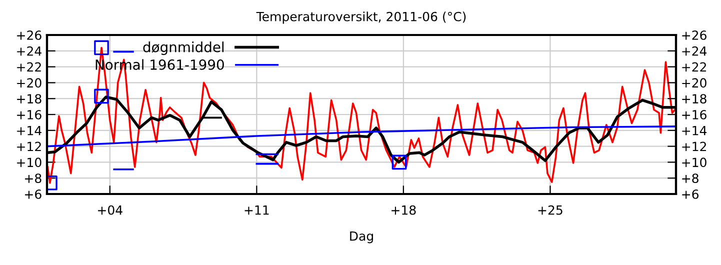 This screenshot has height=265, width=721. I want to click on y-tick-label: +10, so click(29, 163).